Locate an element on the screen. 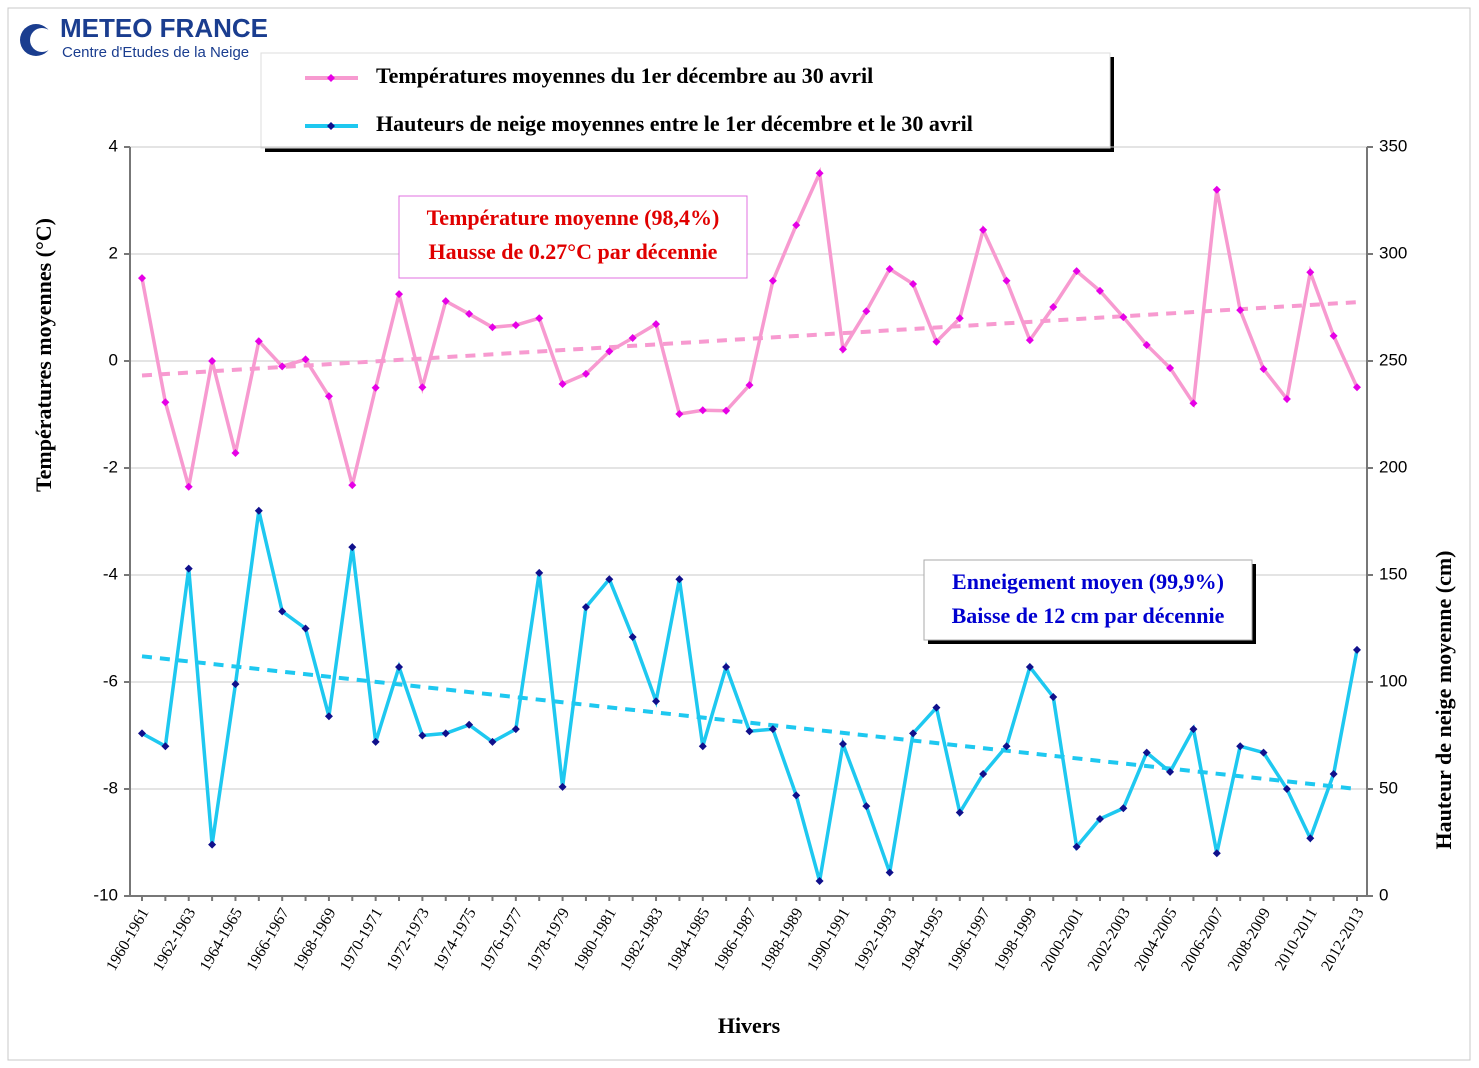  x-tick-label: 1988-1989 is located at coordinates (781, 939).